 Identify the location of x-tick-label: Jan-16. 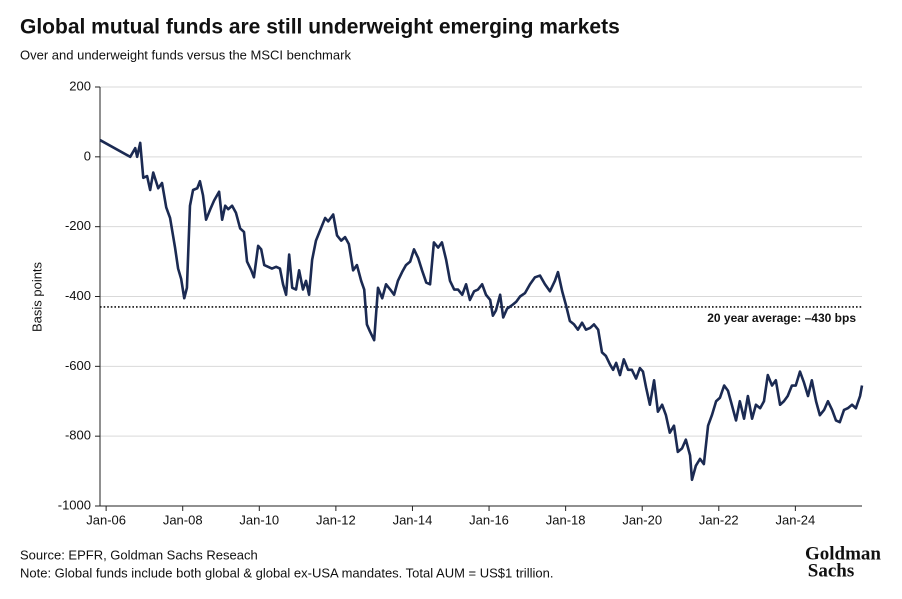
(489, 519).